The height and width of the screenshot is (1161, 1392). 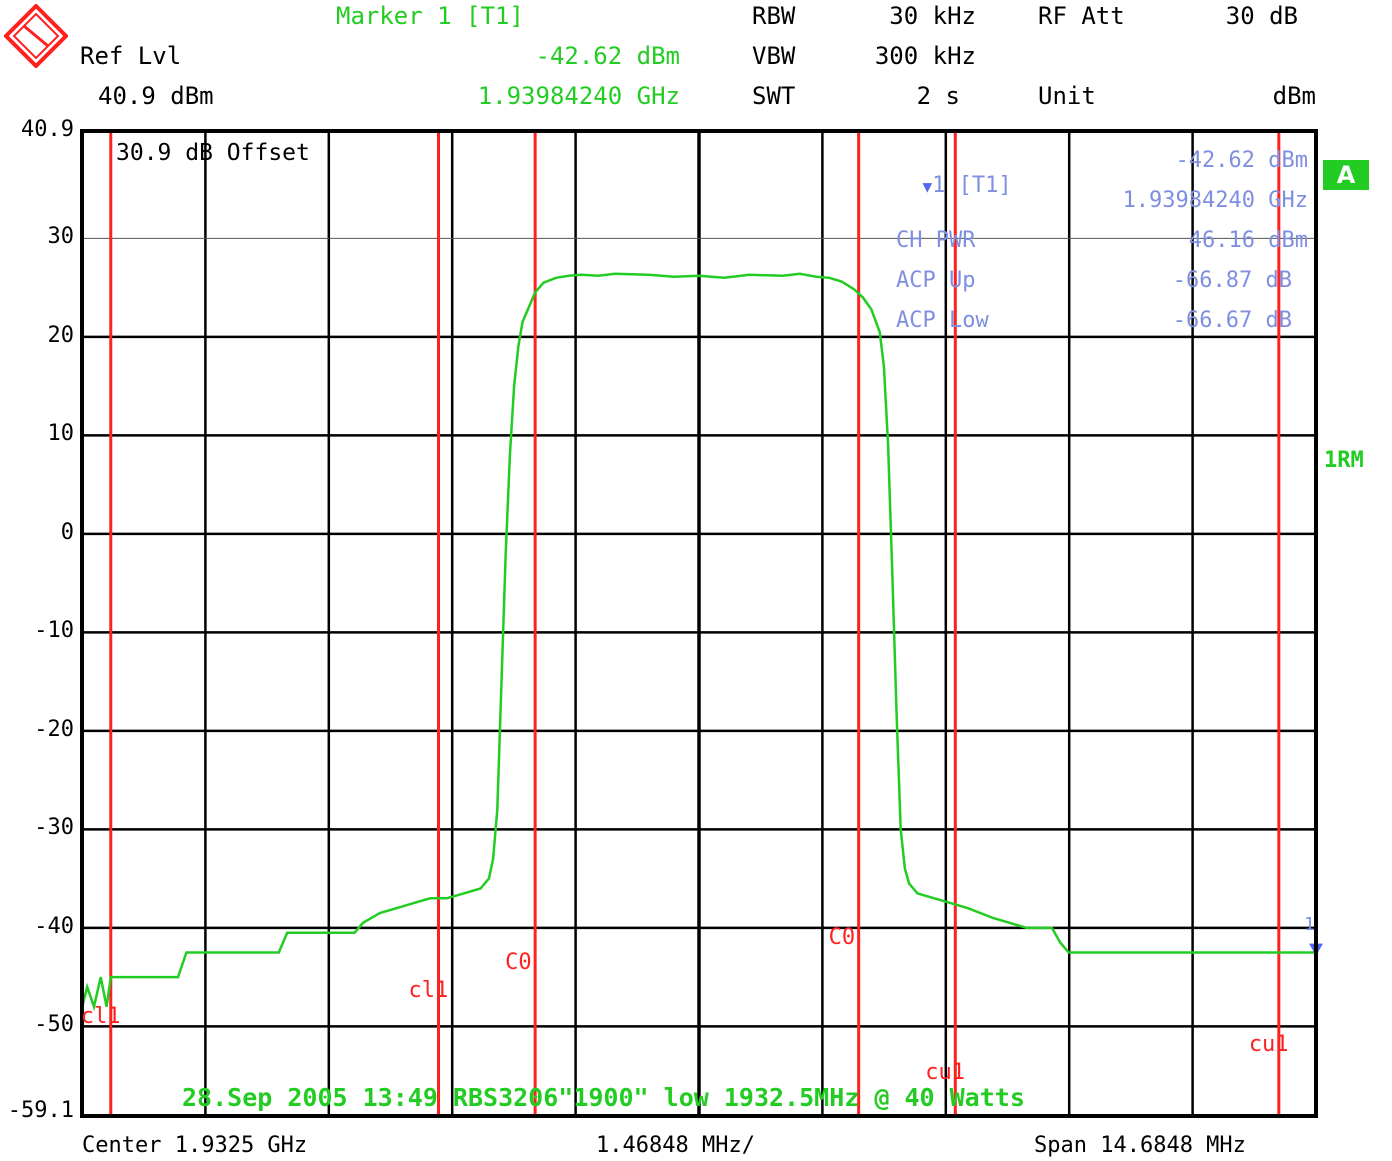 What do you see at coordinates (54, 828) in the screenshot?
I see `y-tick-label: -30` at bounding box center [54, 828].